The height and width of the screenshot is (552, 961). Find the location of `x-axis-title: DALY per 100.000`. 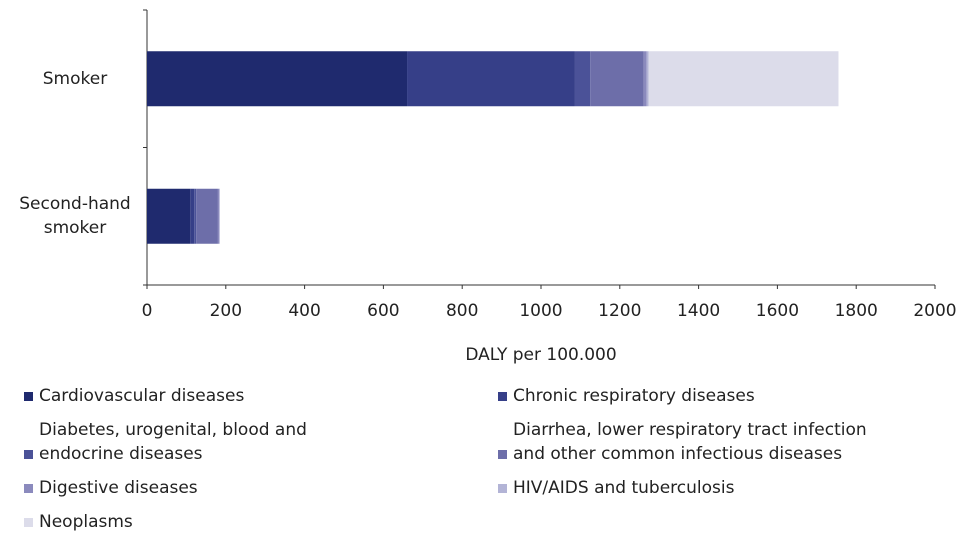

x-axis-title: DALY per 100.000 is located at coordinates (540, 355).